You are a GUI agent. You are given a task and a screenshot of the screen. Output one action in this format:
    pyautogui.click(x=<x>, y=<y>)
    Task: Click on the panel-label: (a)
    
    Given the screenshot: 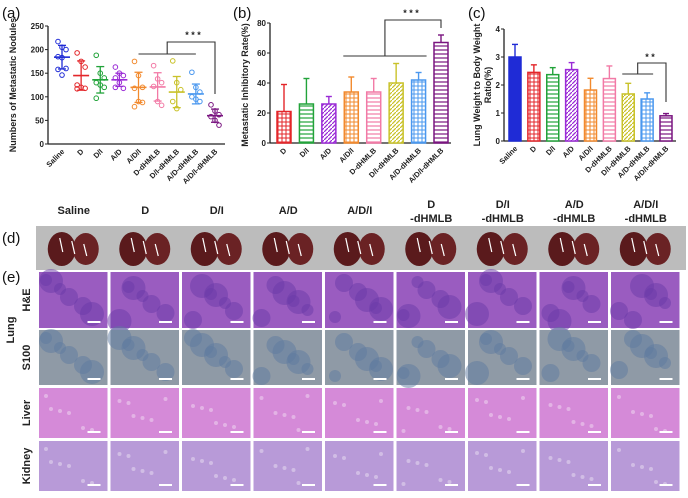 What is the action you would take?
    pyautogui.click(x=11, y=13)
    